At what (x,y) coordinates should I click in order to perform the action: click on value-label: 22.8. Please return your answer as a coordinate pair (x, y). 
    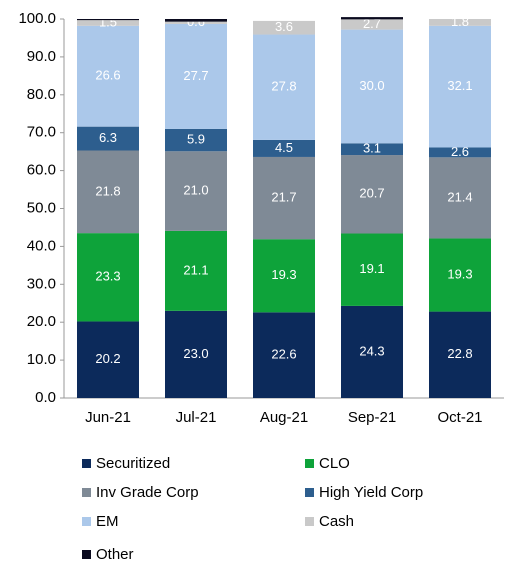
    Looking at the image, I should click on (459, 353).